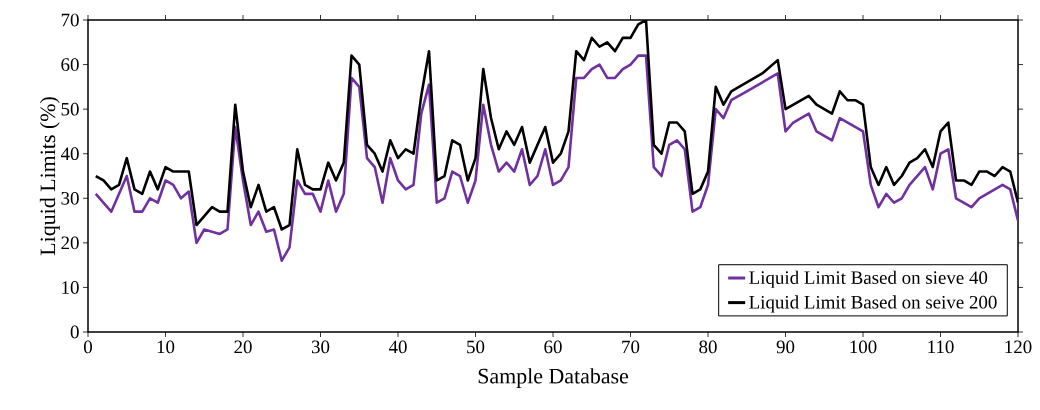  What do you see at coordinates (70, 20) in the screenshot?
I see `y-tick-label: 70` at bounding box center [70, 20].